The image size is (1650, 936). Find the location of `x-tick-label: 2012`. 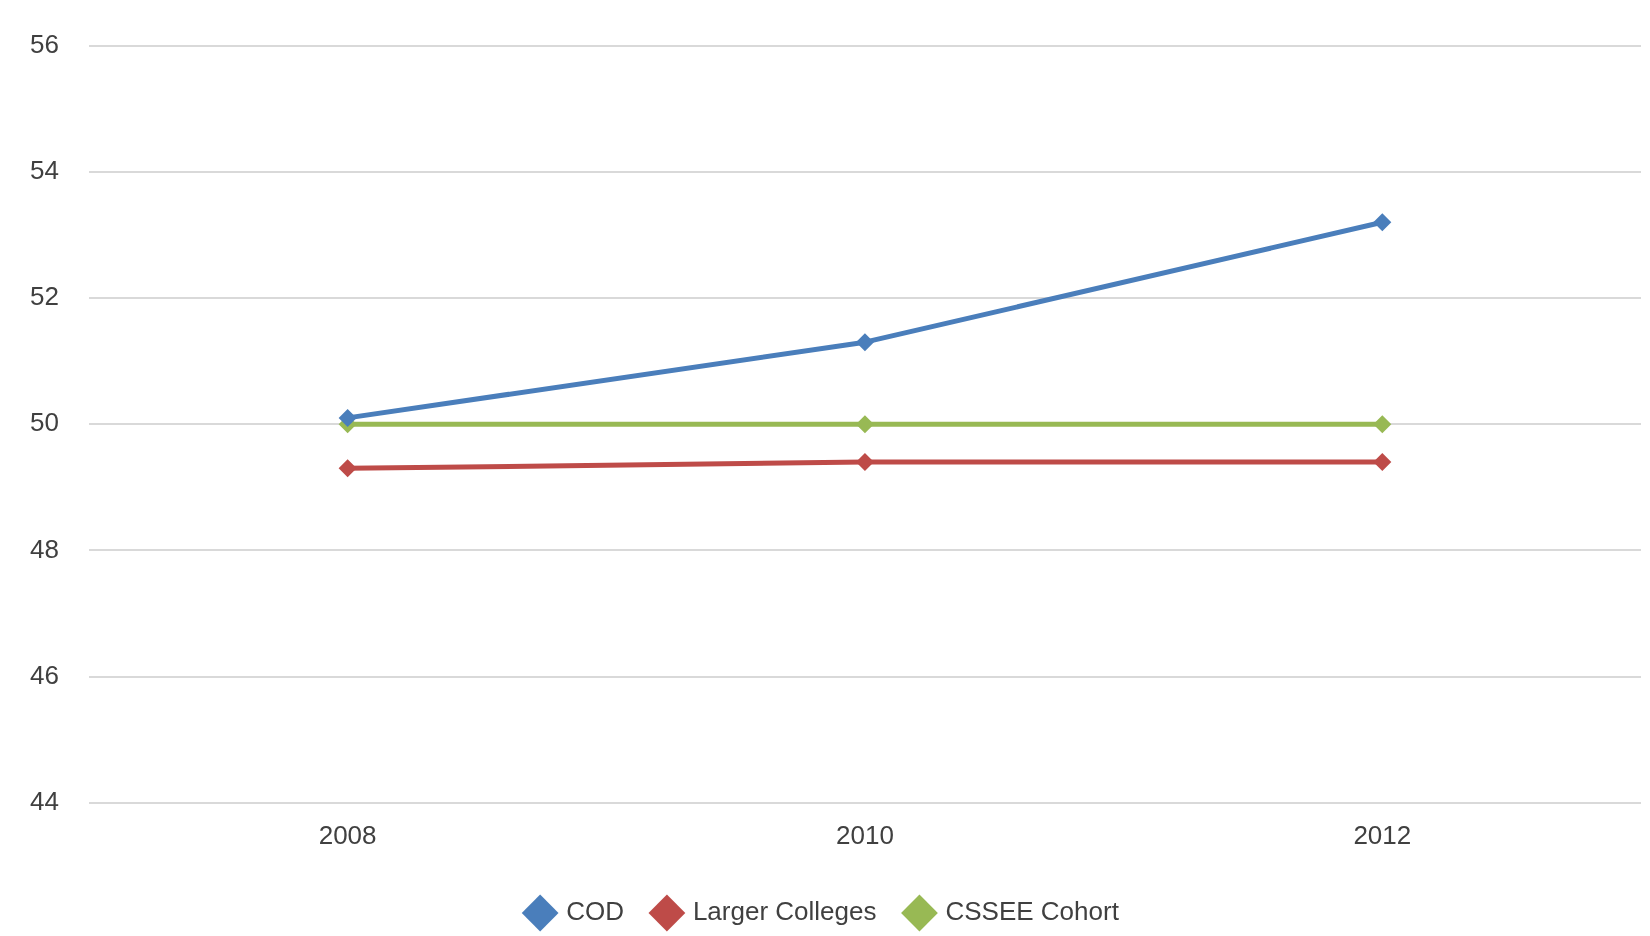

x-tick-label: 2012 is located at coordinates (1382, 834).